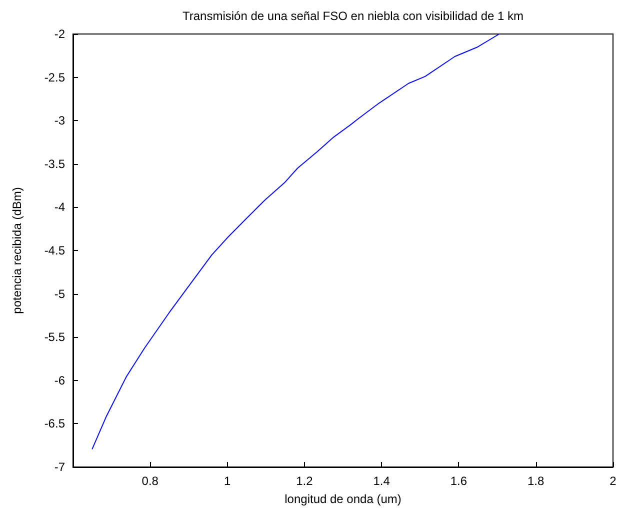  What do you see at coordinates (459, 481) in the screenshot?
I see `x-tick-label: 1.6` at bounding box center [459, 481].